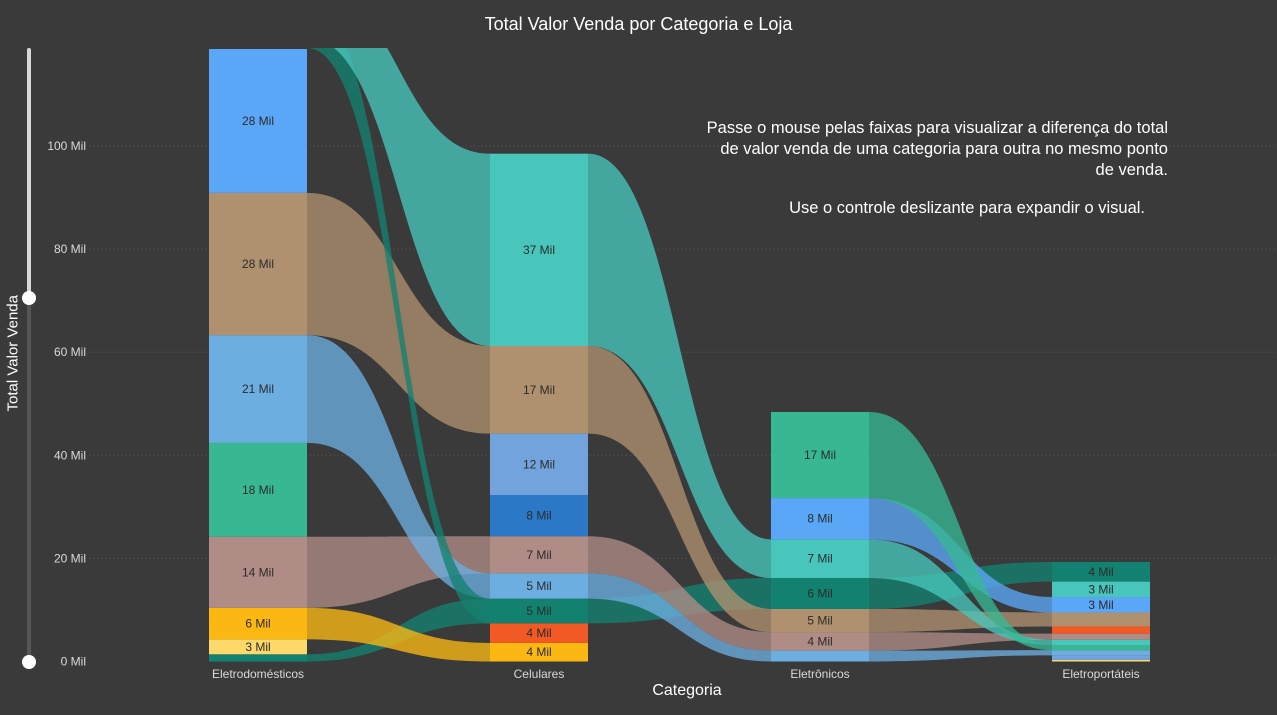  I want to click on ribbon-s8, so click(960, 585).